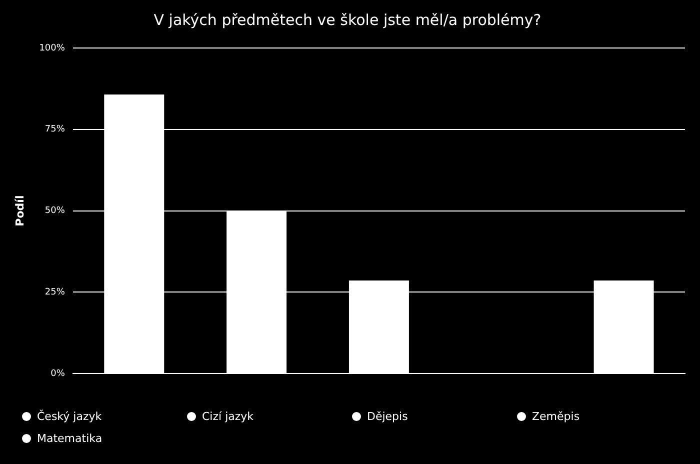  What do you see at coordinates (69, 416) in the screenshot?
I see `legend-label: Český jazyk` at bounding box center [69, 416].